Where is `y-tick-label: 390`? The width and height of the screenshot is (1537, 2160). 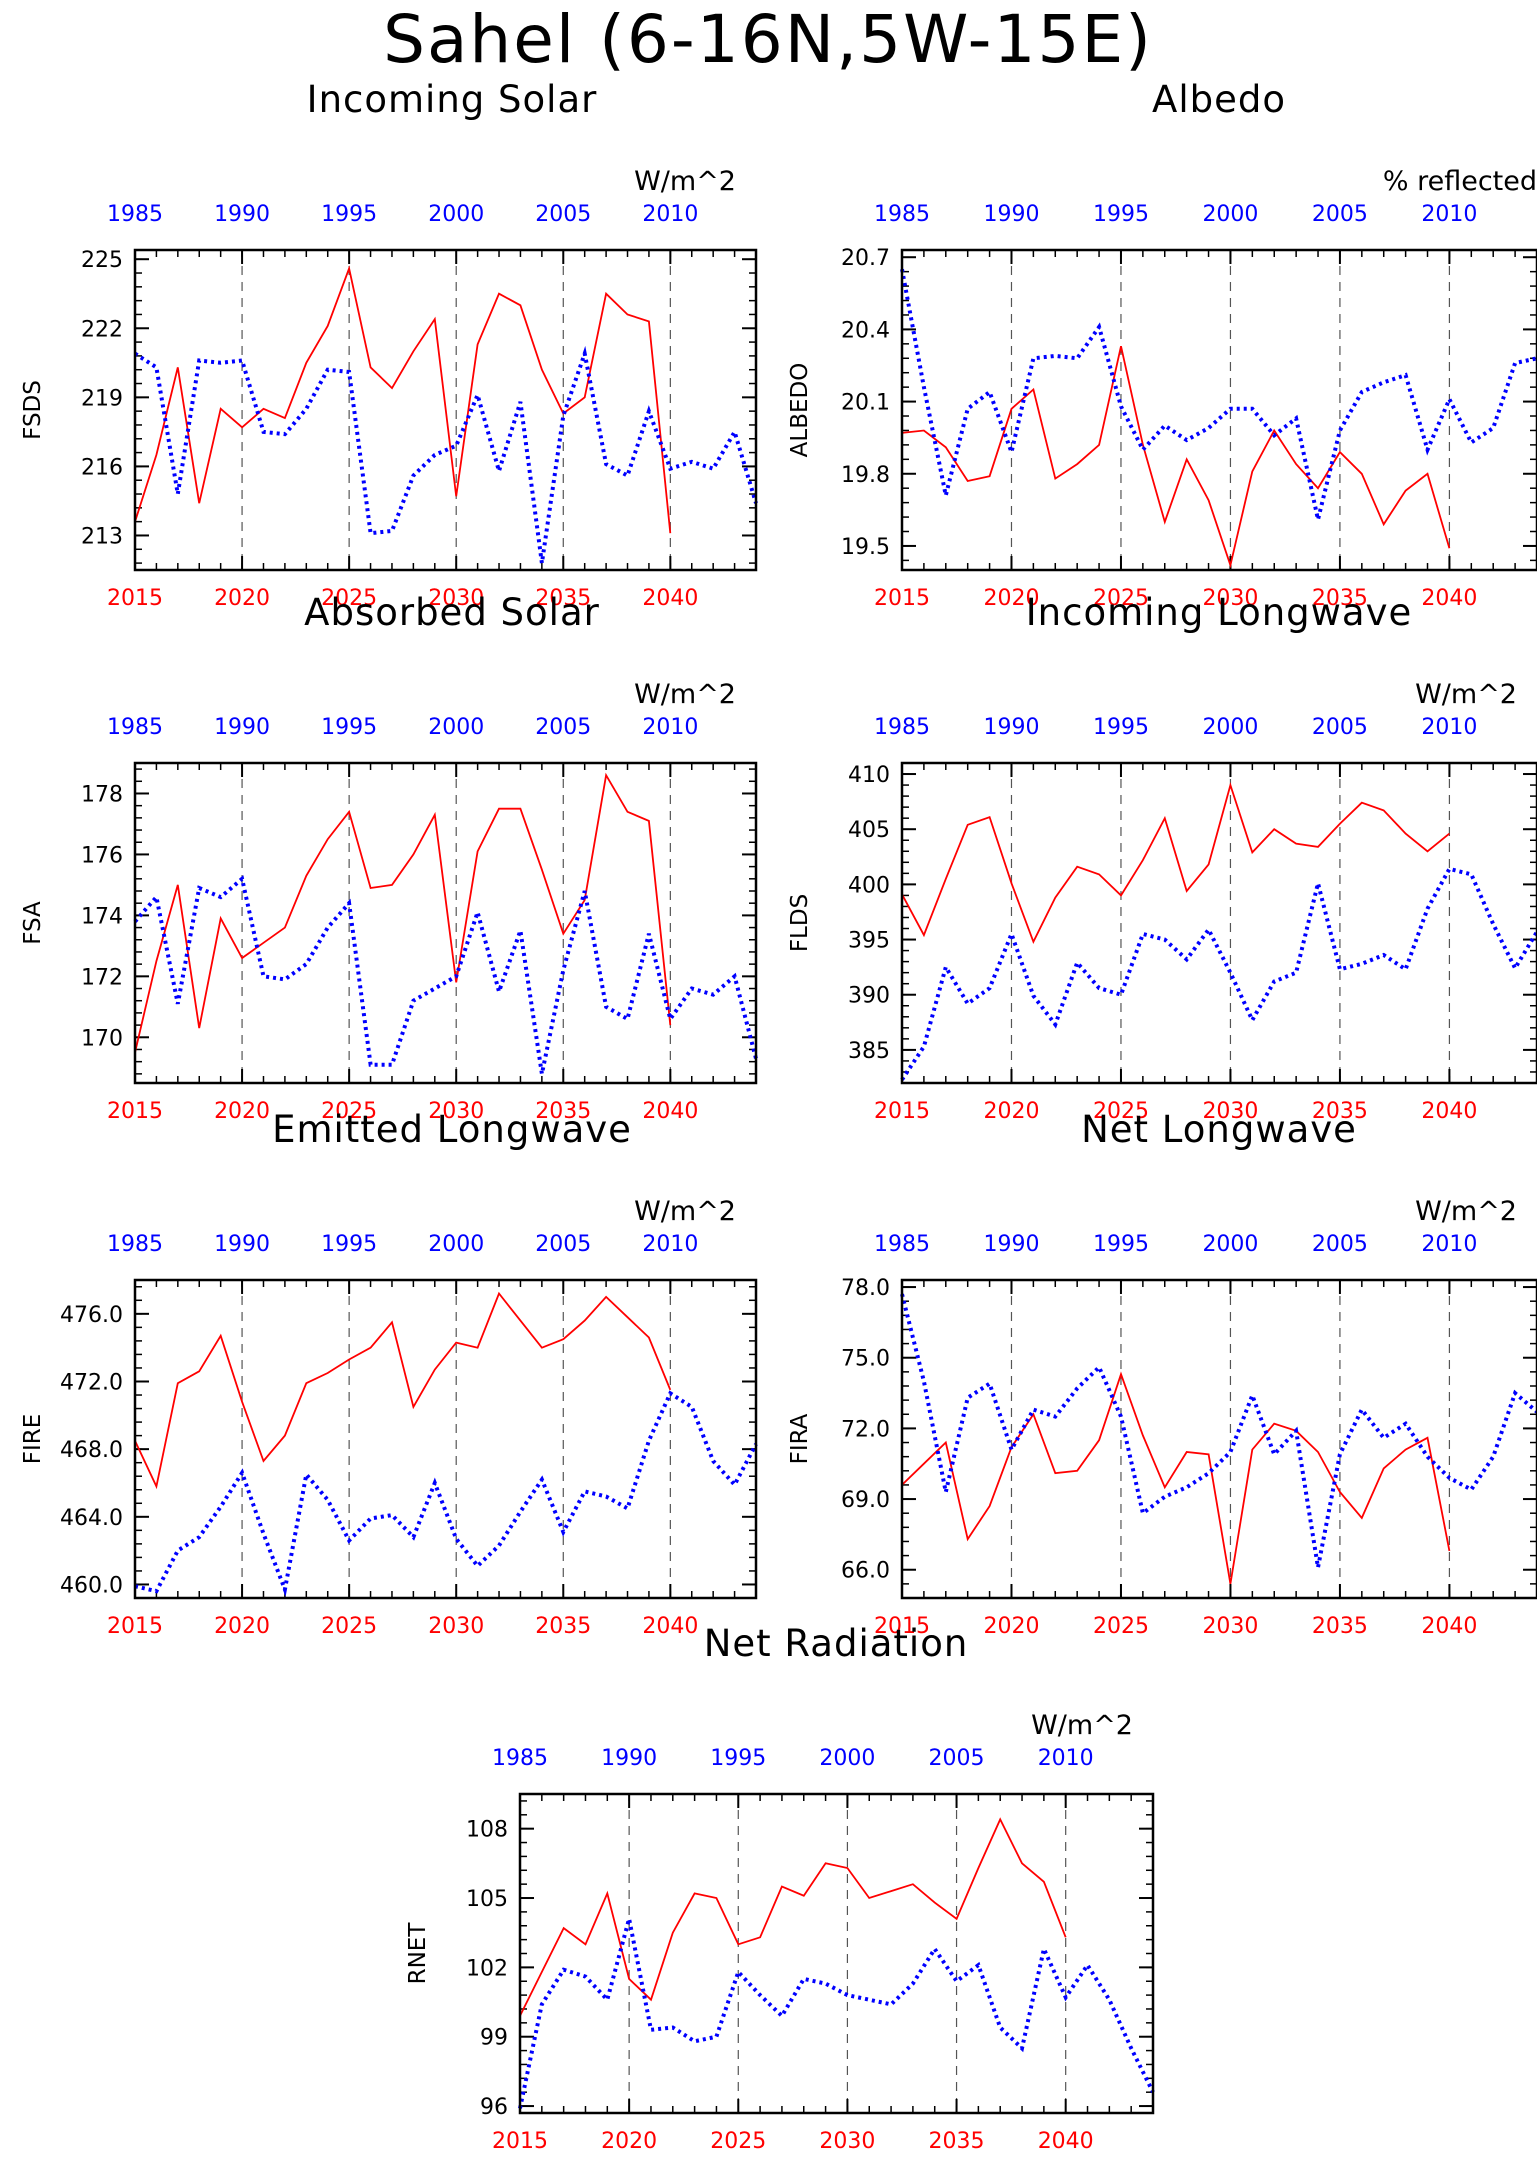
y-tick-label: 390 is located at coordinates (869, 996).